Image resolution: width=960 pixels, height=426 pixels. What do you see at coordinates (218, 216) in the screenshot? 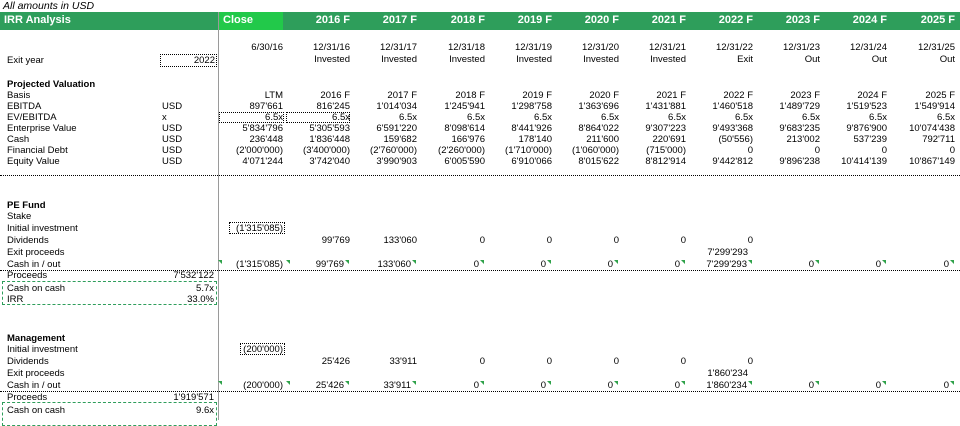
I see `column-divider` at bounding box center [218, 216].